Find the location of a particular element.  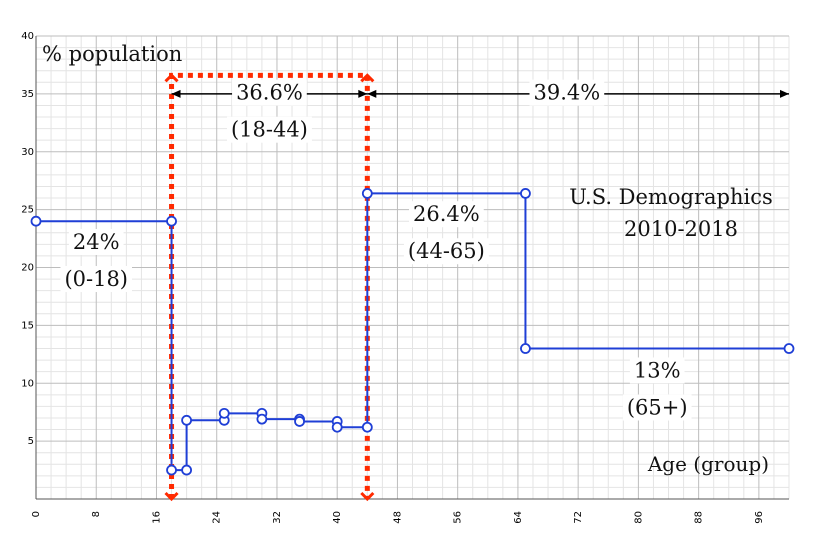

x-tick-label: 24 is located at coordinates (217, 517).